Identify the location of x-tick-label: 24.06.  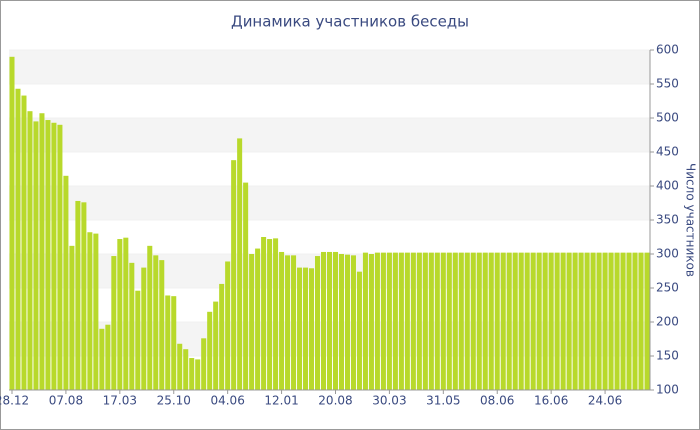
(605, 401).